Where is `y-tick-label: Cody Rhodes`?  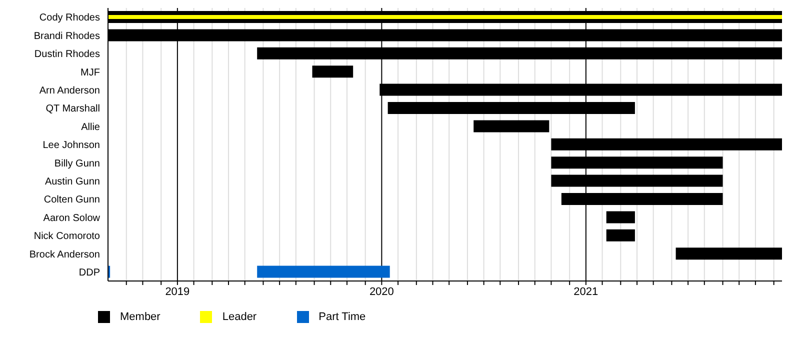 y-tick-label: Cody Rhodes is located at coordinates (69, 18).